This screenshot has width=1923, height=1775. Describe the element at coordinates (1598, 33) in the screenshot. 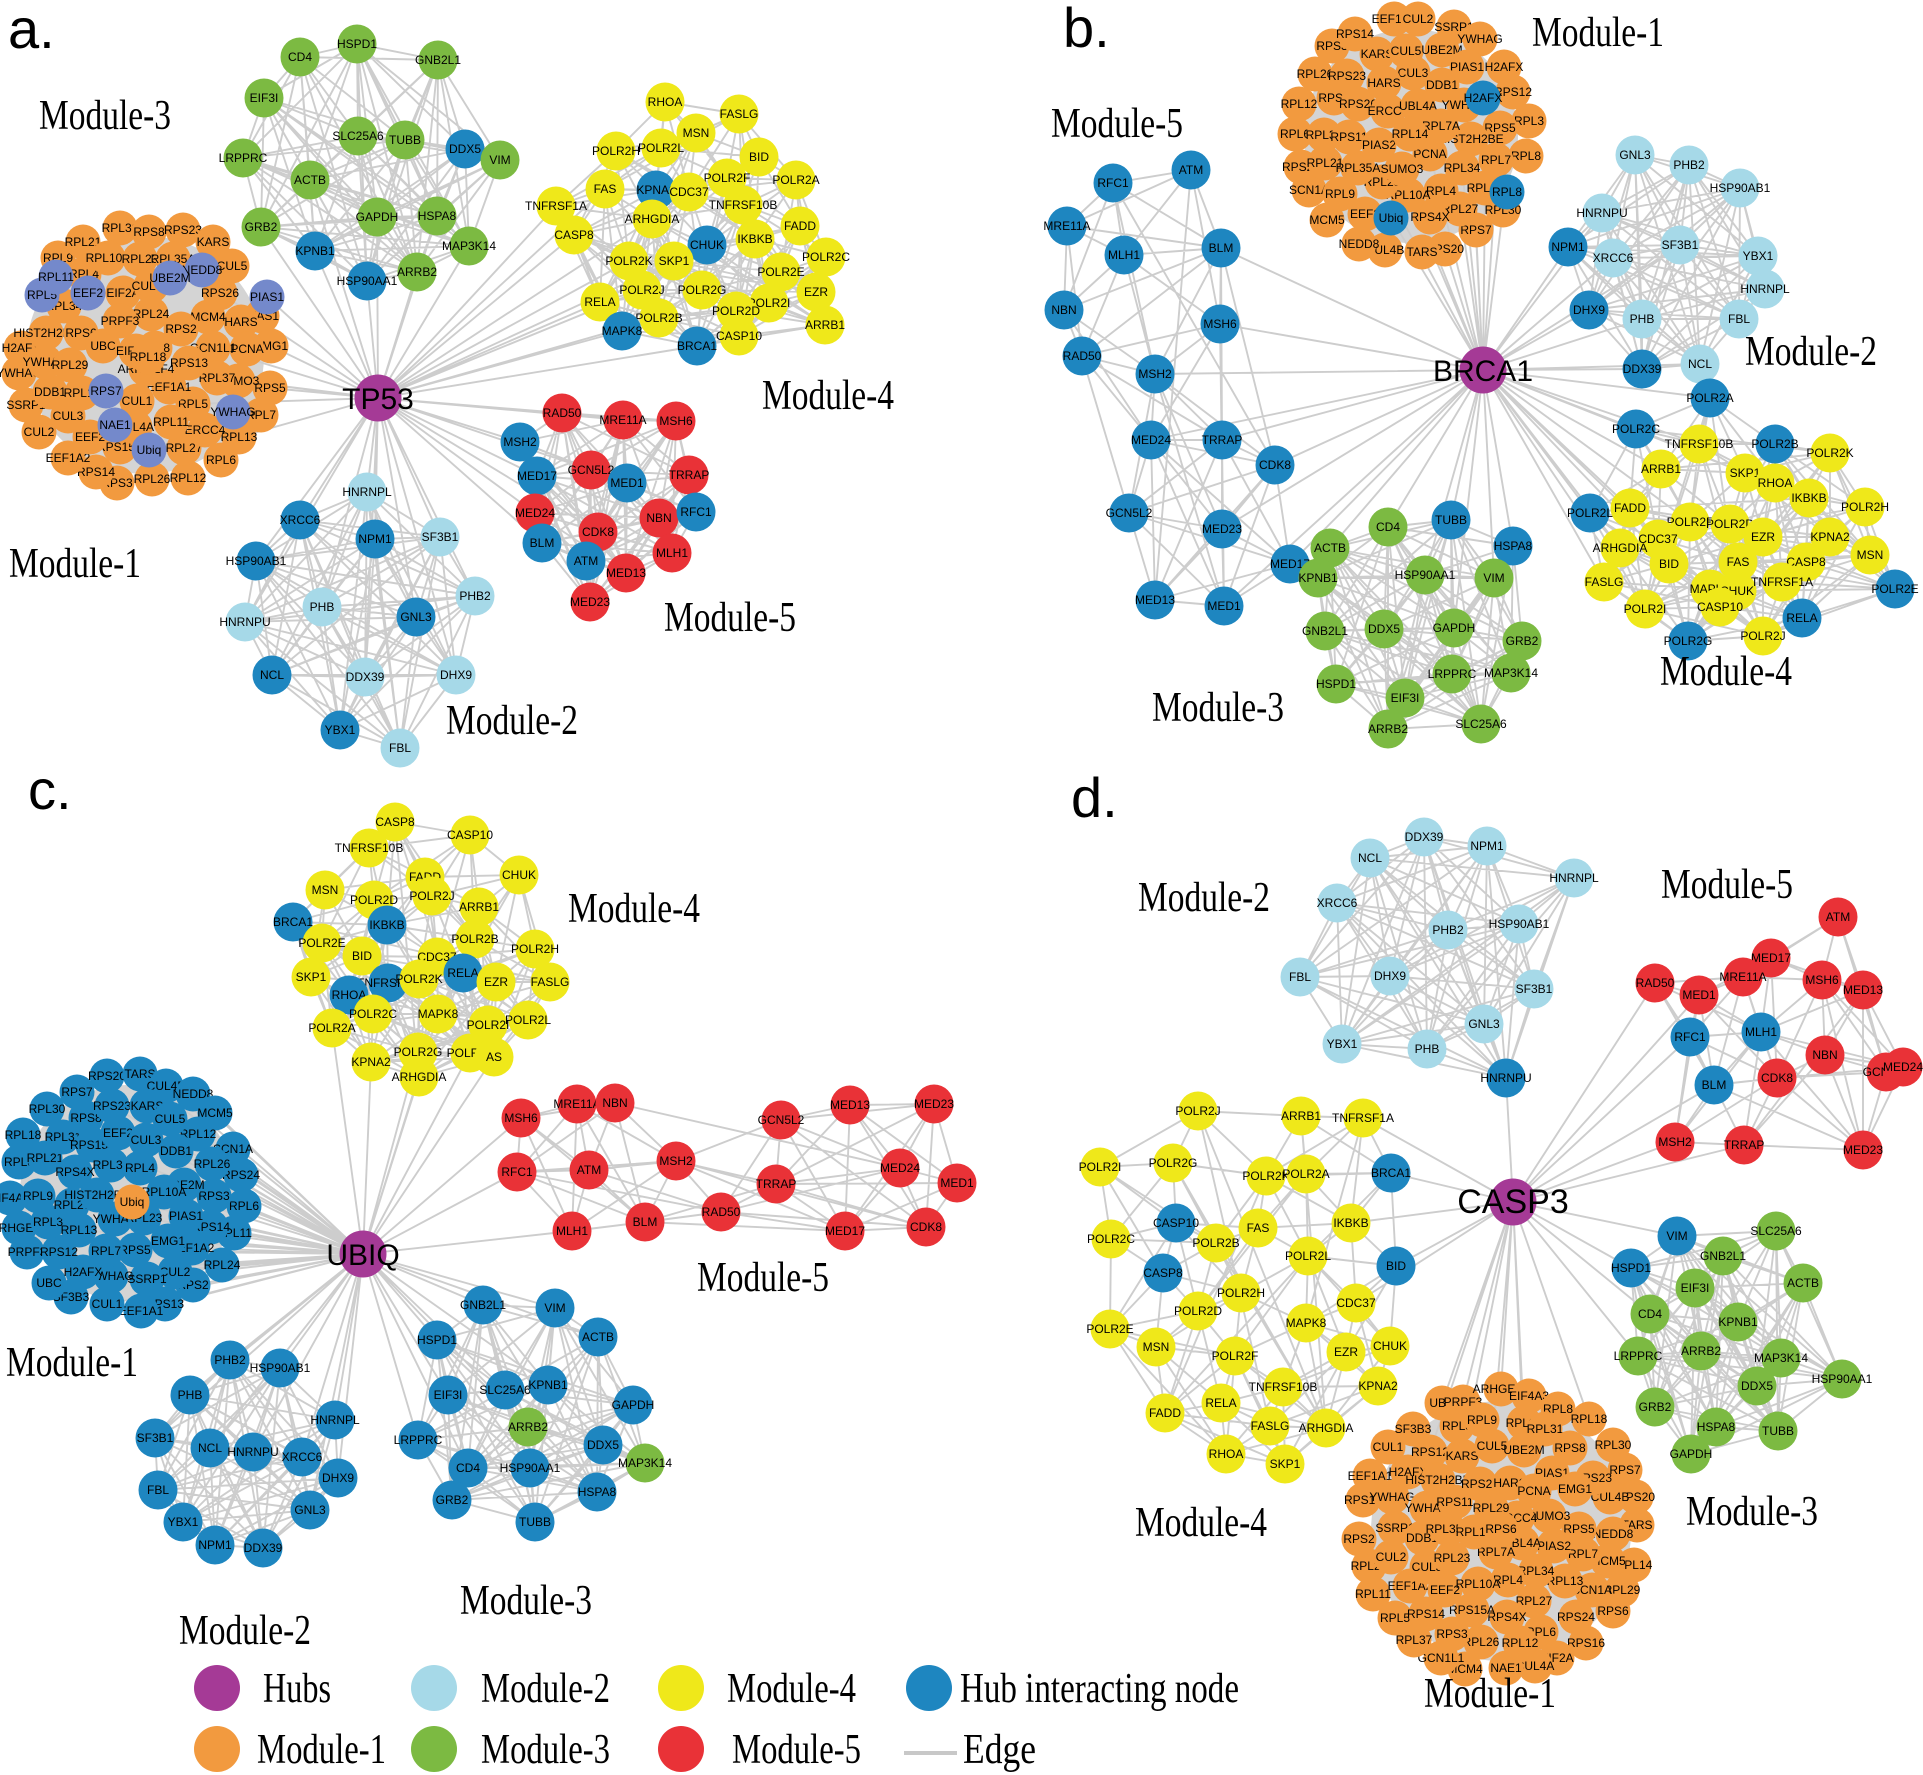

I see `svg-text: Module-1` at that location.